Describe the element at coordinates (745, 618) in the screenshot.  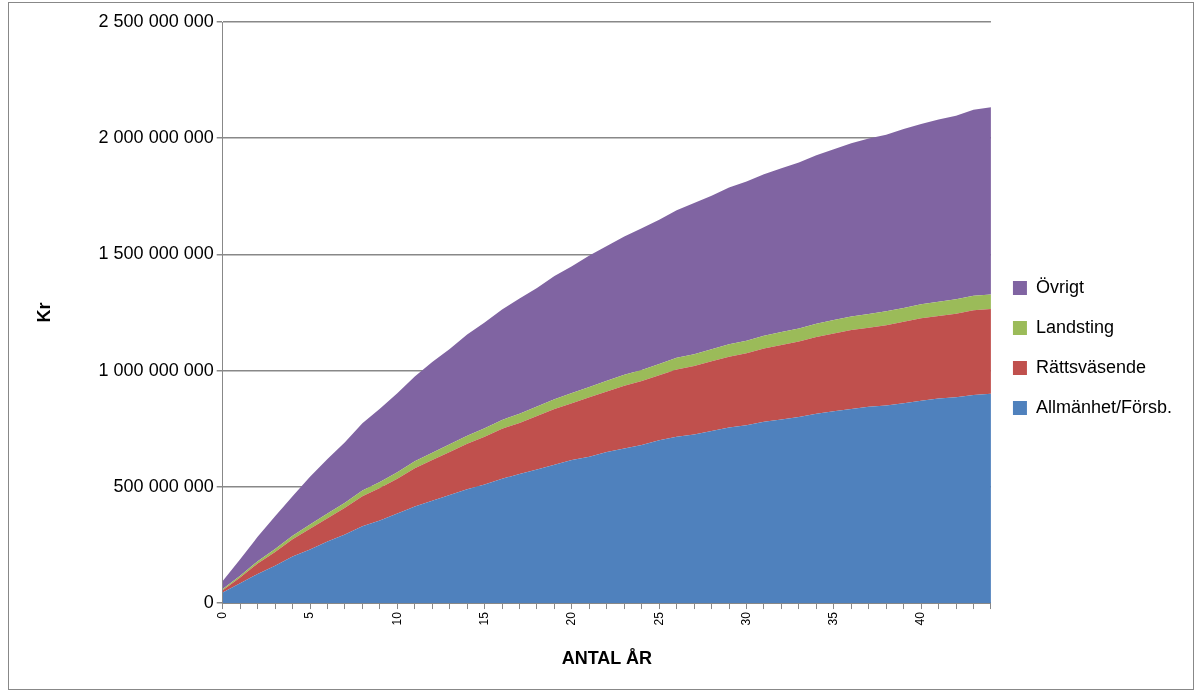
I see `x-tick-label: 30` at that location.